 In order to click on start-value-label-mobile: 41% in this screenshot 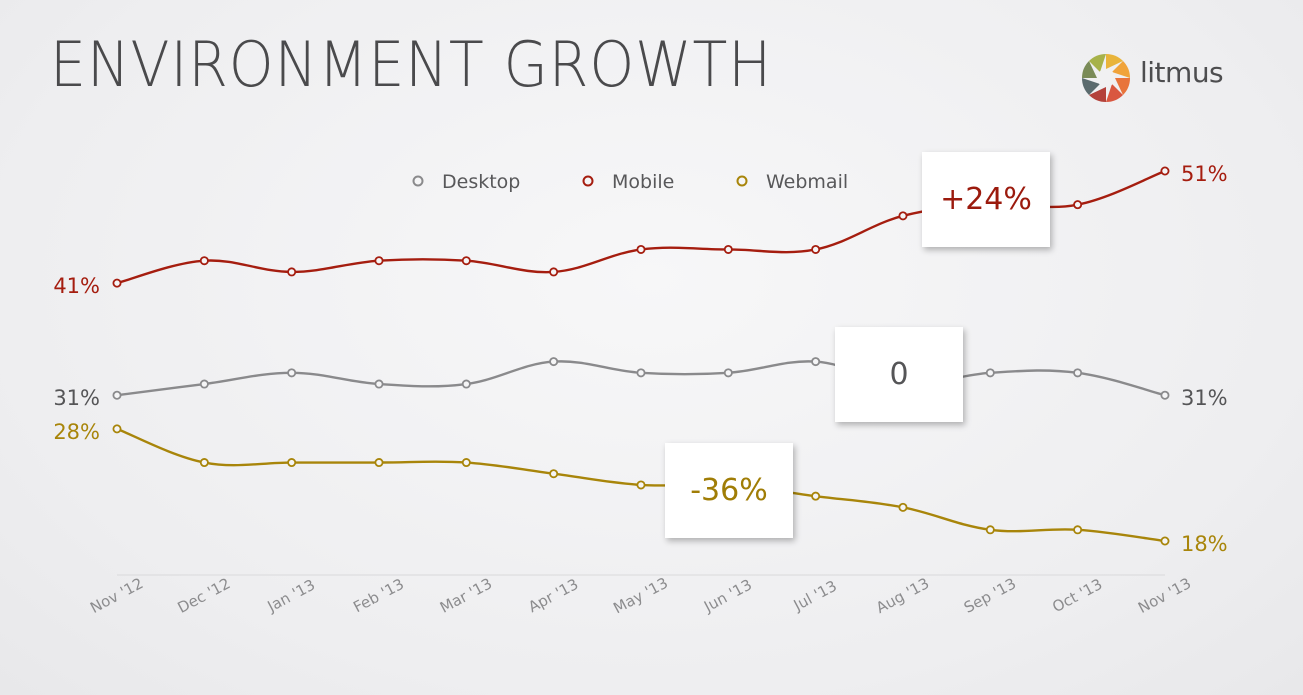, I will do `click(76, 286)`.